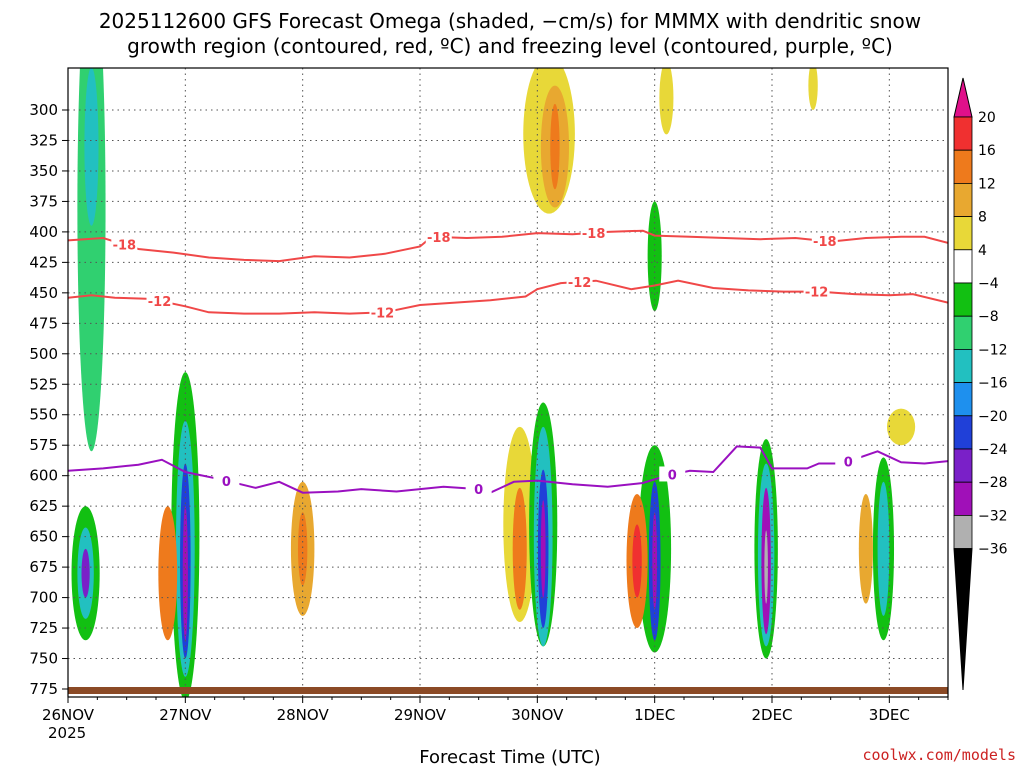  Describe the element at coordinates (43, 537) in the screenshot. I see `ytick-label-650: 650` at that location.